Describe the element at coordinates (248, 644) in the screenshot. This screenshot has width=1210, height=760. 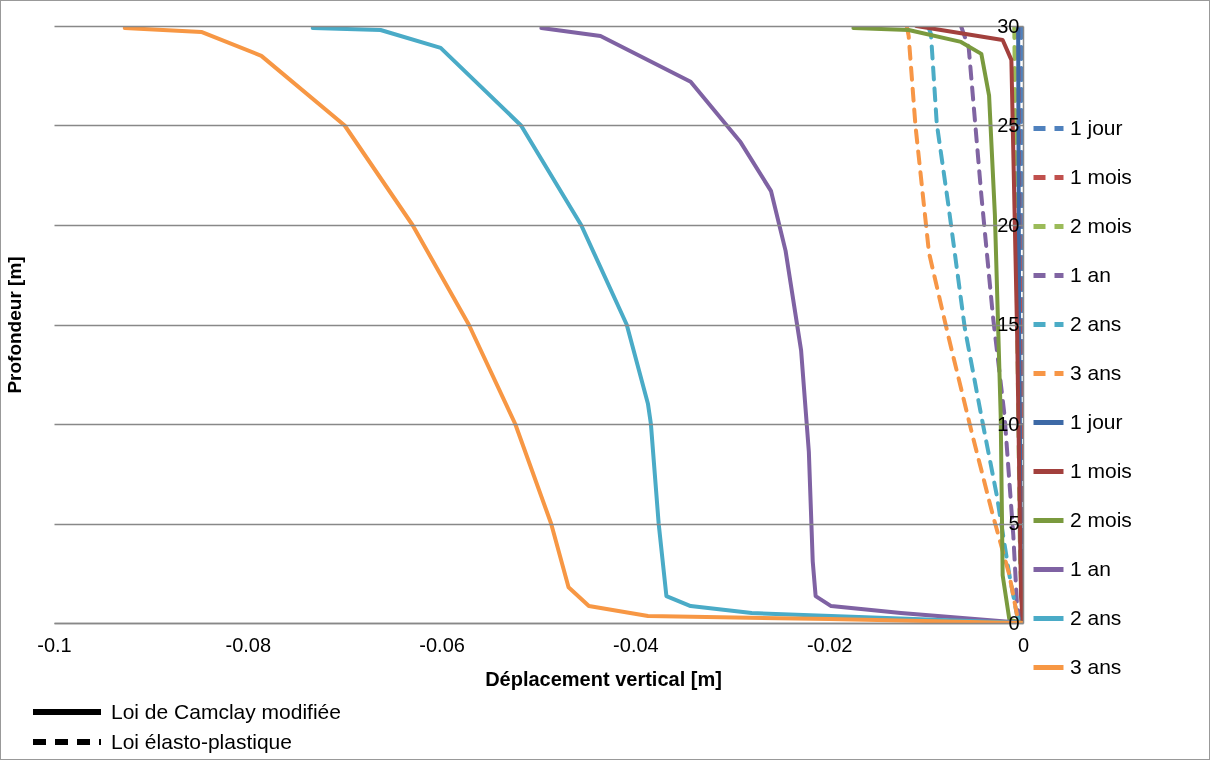
I see `x-tick-label: -0.08` at that location.